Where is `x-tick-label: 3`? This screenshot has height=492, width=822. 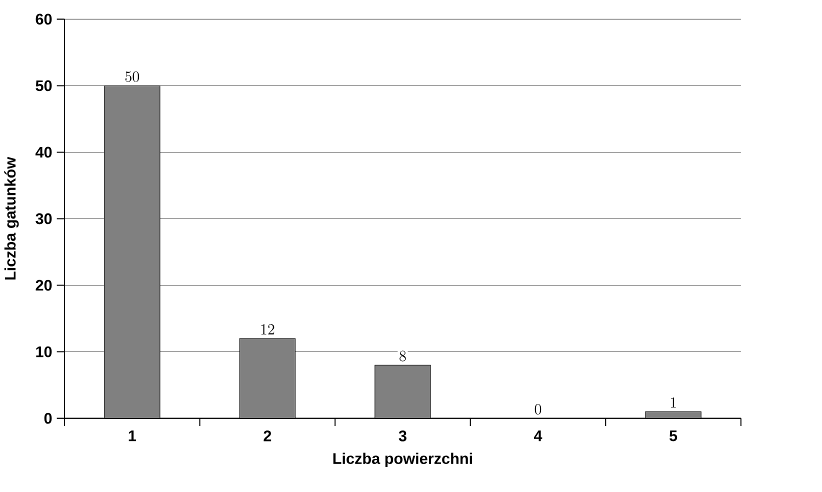
x-tick-label: 3 is located at coordinates (402, 436).